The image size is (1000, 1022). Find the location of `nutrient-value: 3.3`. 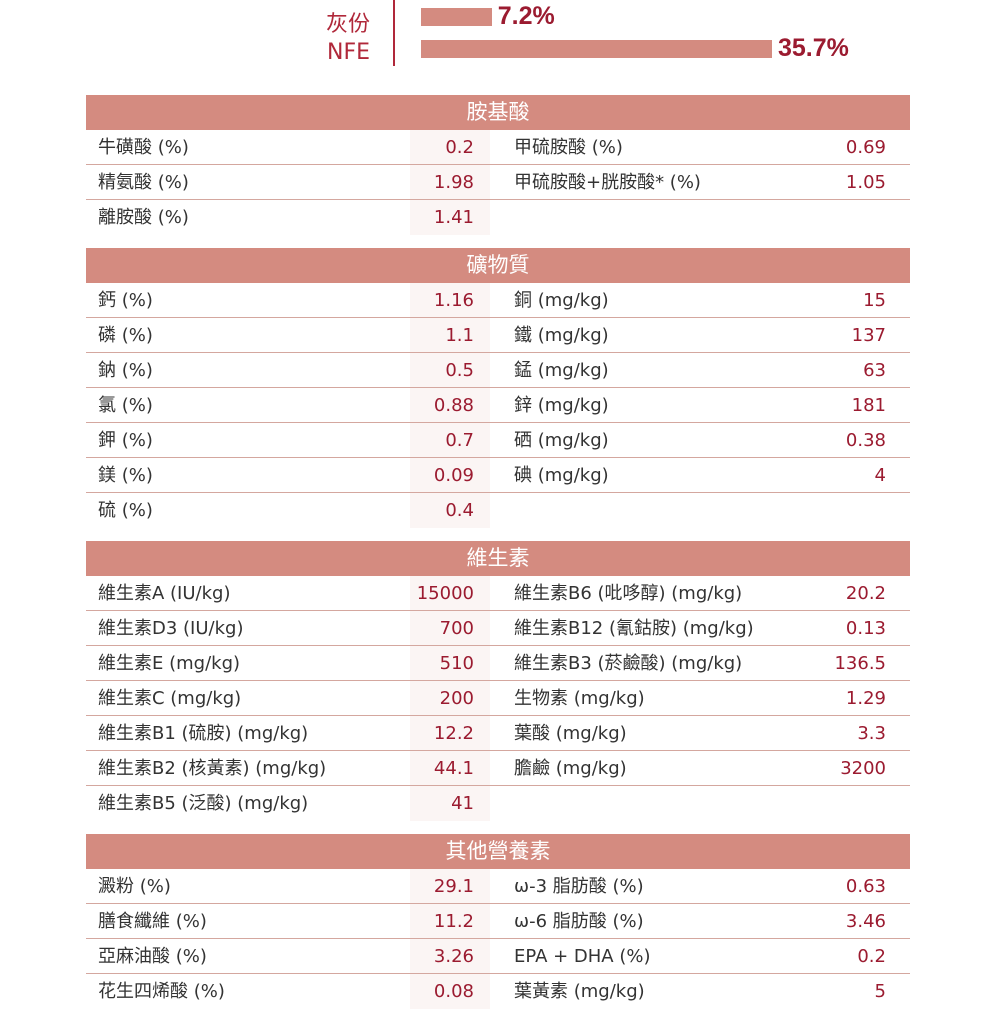

nutrient-value: 3.3 is located at coordinates (865, 733).